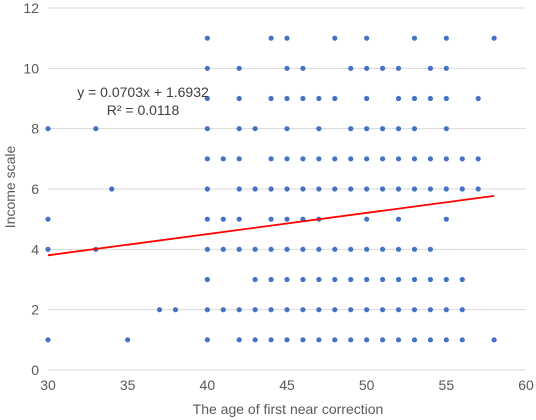 This screenshot has height=420, width=536. I want to click on x-tick-label: 30, so click(48, 385).